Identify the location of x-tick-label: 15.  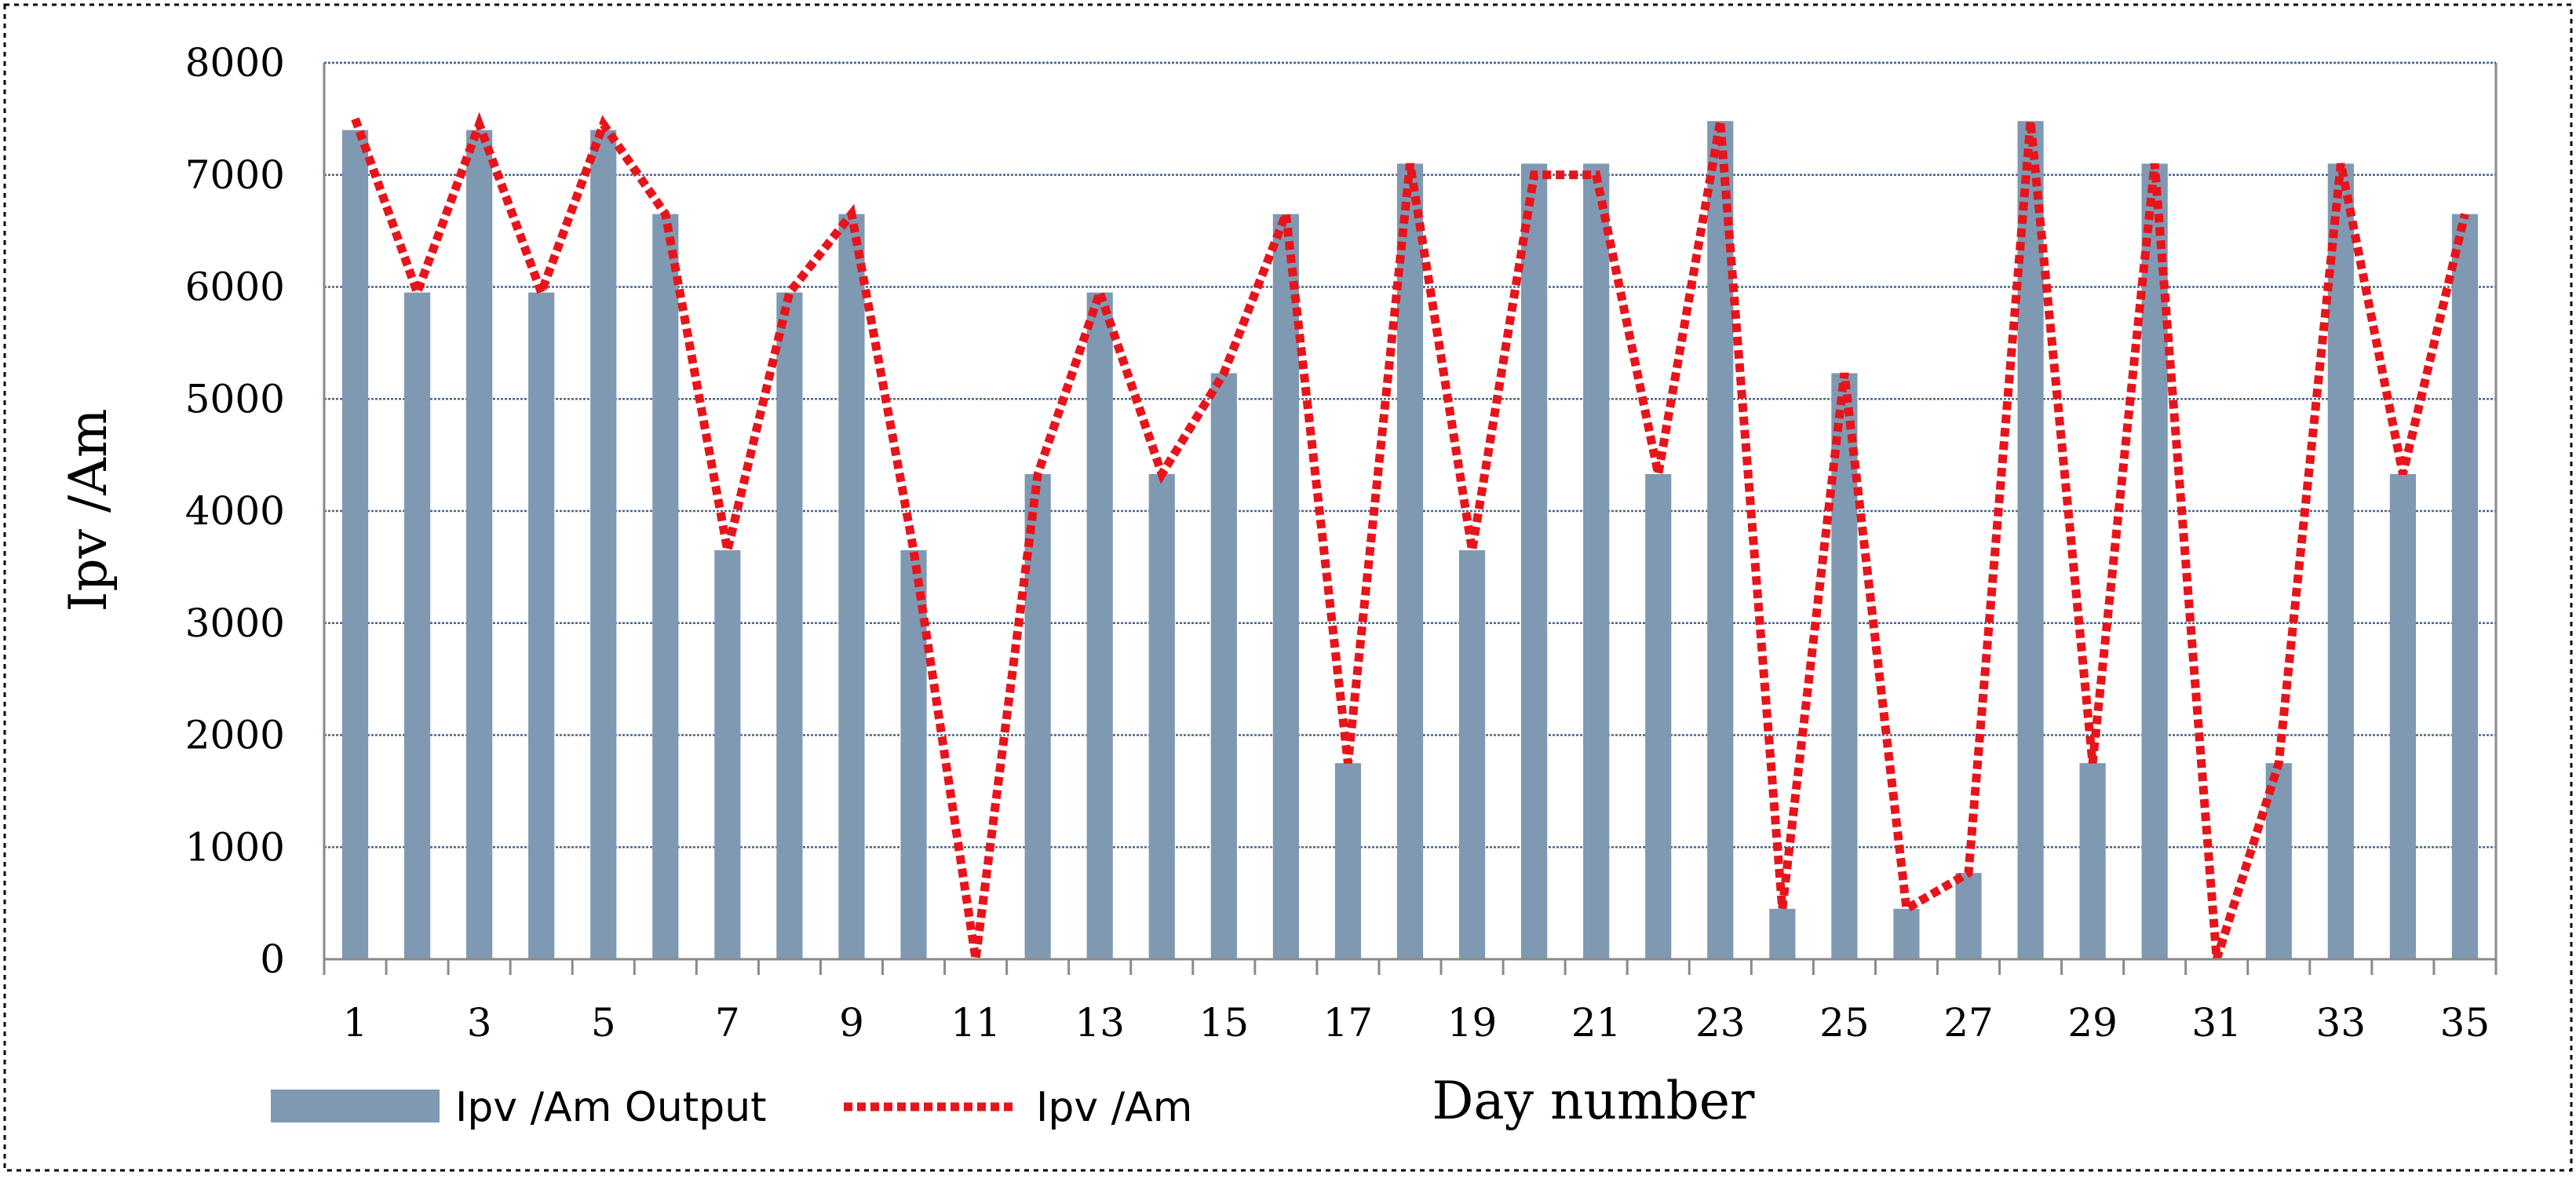
(1224, 1023).